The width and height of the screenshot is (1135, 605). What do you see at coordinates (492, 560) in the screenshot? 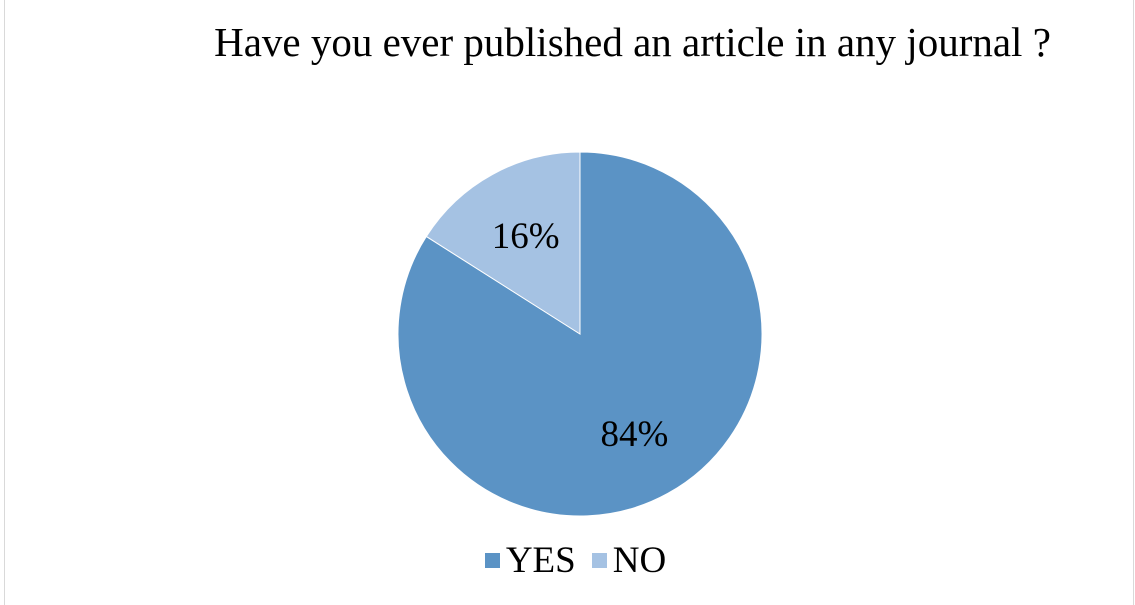
I see `legend-swatch-yes` at bounding box center [492, 560].